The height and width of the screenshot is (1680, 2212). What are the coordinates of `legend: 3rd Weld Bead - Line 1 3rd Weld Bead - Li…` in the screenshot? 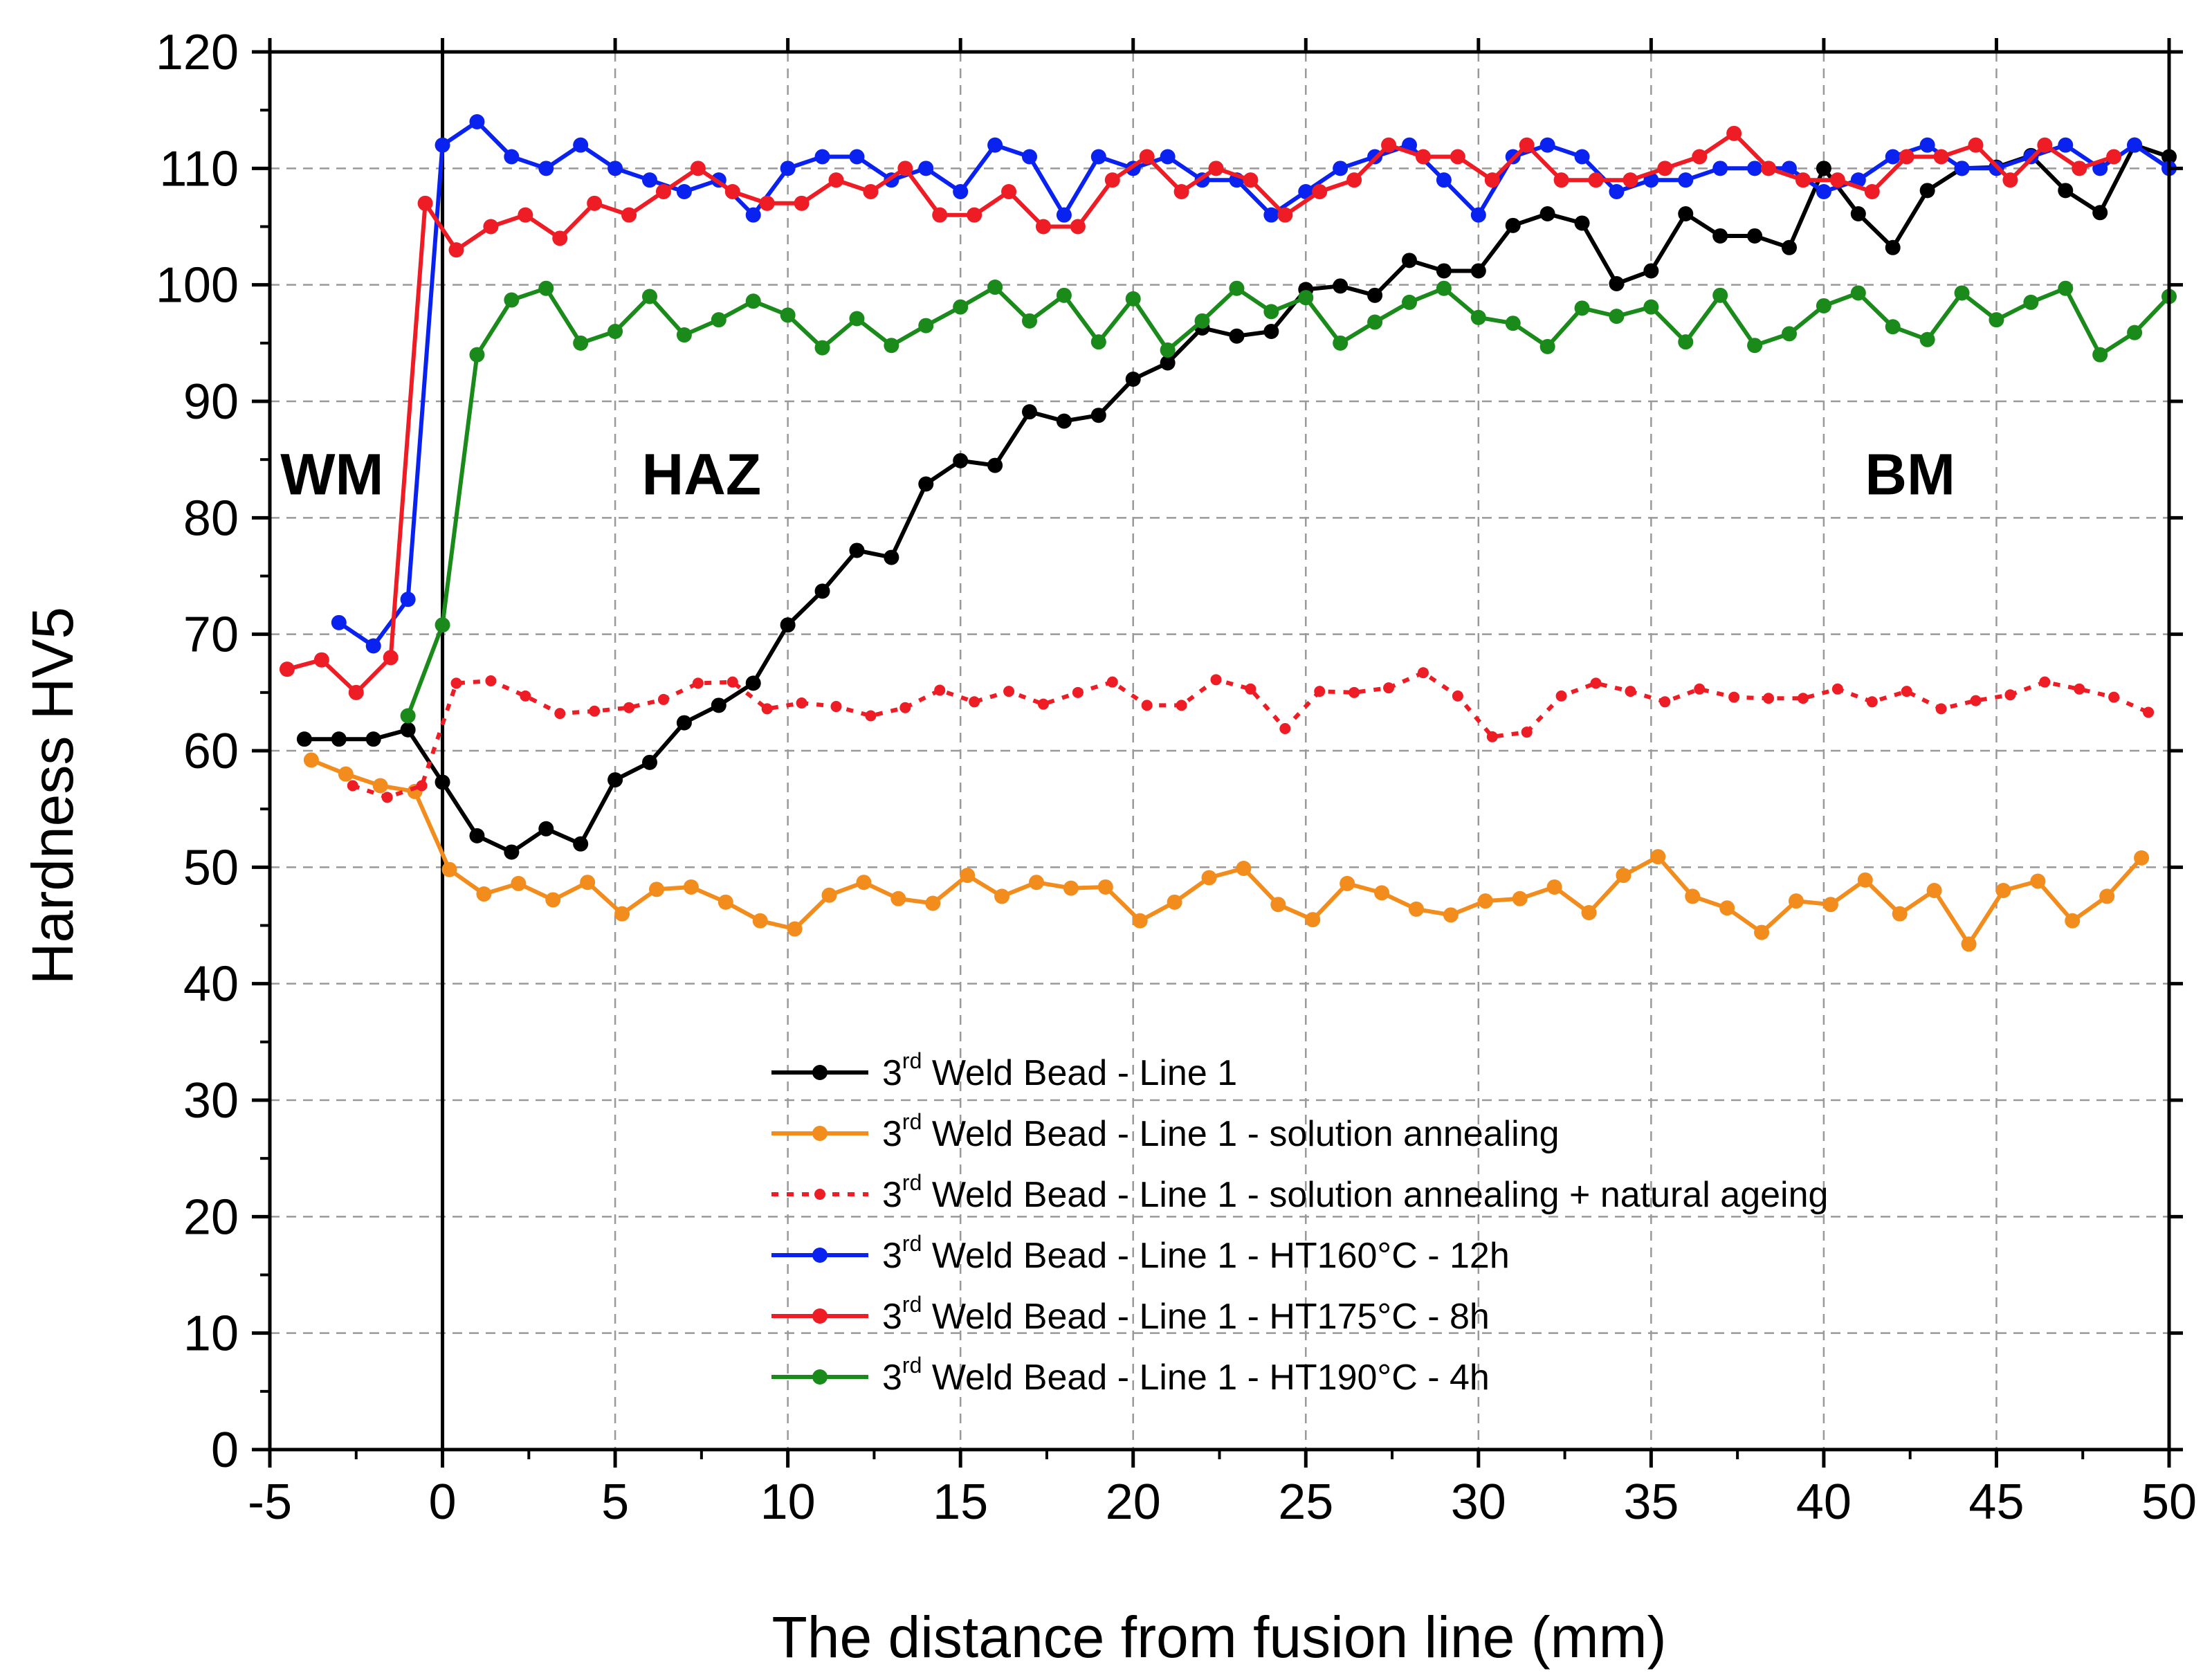 It's located at (1299, 1223).